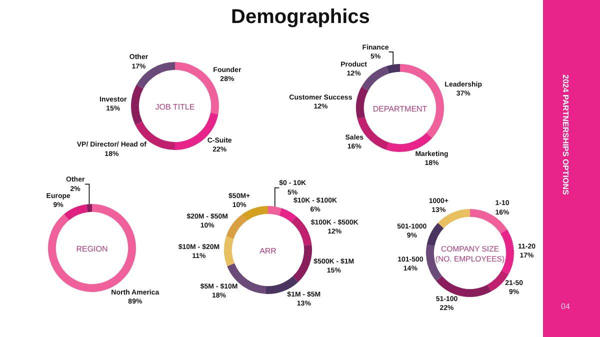 The width and height of the screenshot is (600, 337). I want to click on text: Demographics, so click(300, 17).